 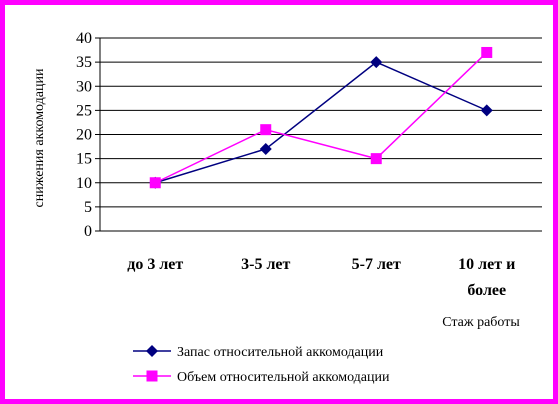 I want to click on y-tick-label: 15, so click(x=84, y=159).